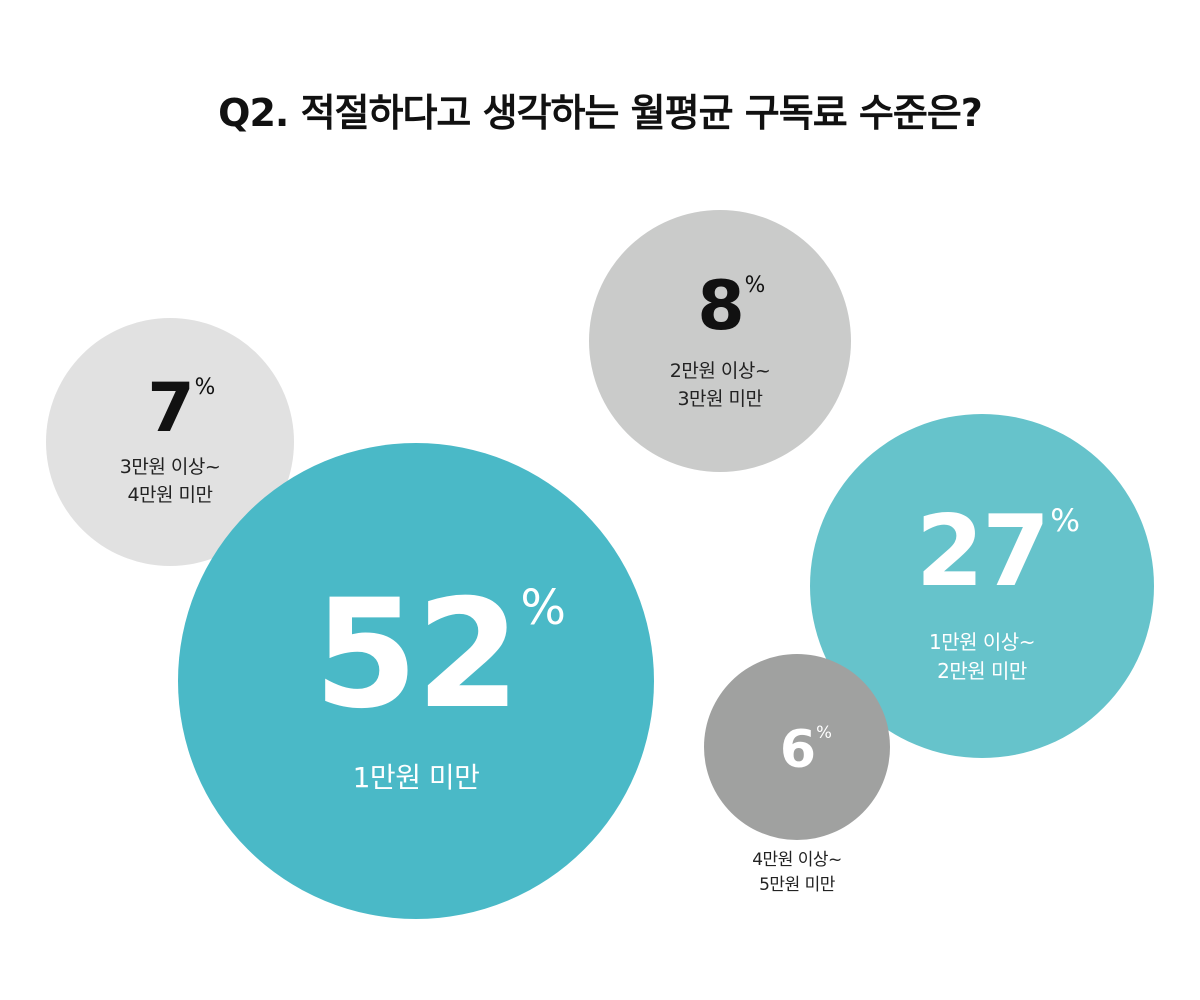 This screenshot has height=1000, width=1200. I want to click on bubble-value-wrap-5: 6%, so click(805, 750).